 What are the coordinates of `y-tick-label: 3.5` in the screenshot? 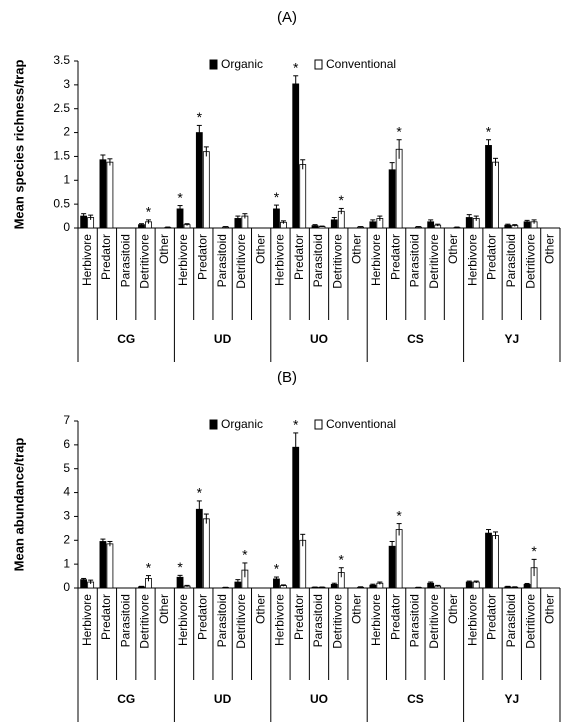 It's located at (61, 60).